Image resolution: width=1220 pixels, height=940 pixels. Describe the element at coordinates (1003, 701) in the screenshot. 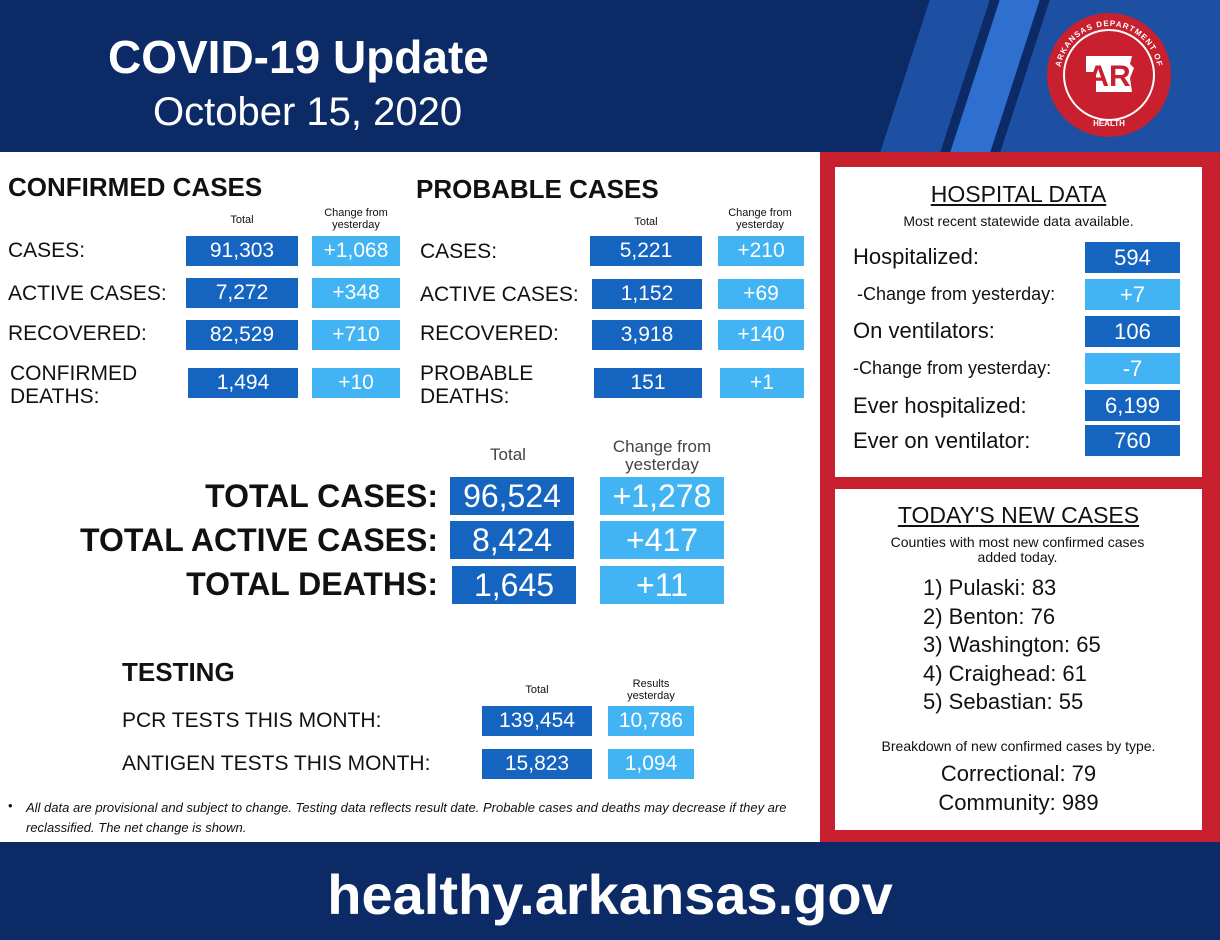

I see `county-item-5: 5) Sebastian: 55` at that location.